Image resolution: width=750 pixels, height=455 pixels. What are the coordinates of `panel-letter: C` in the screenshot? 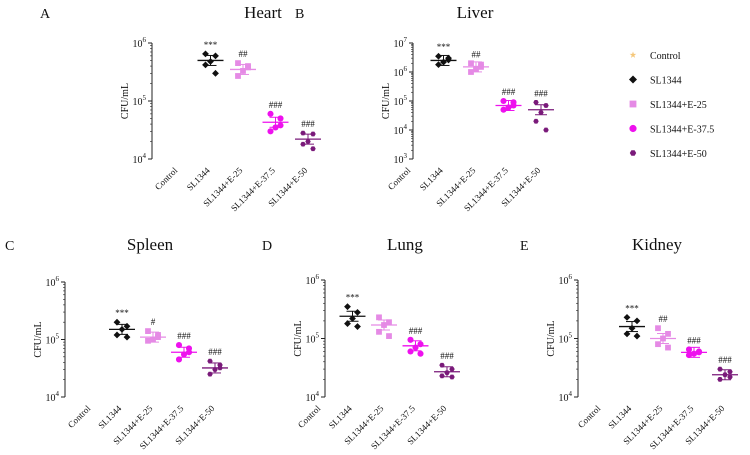 It's located at (9, 246).